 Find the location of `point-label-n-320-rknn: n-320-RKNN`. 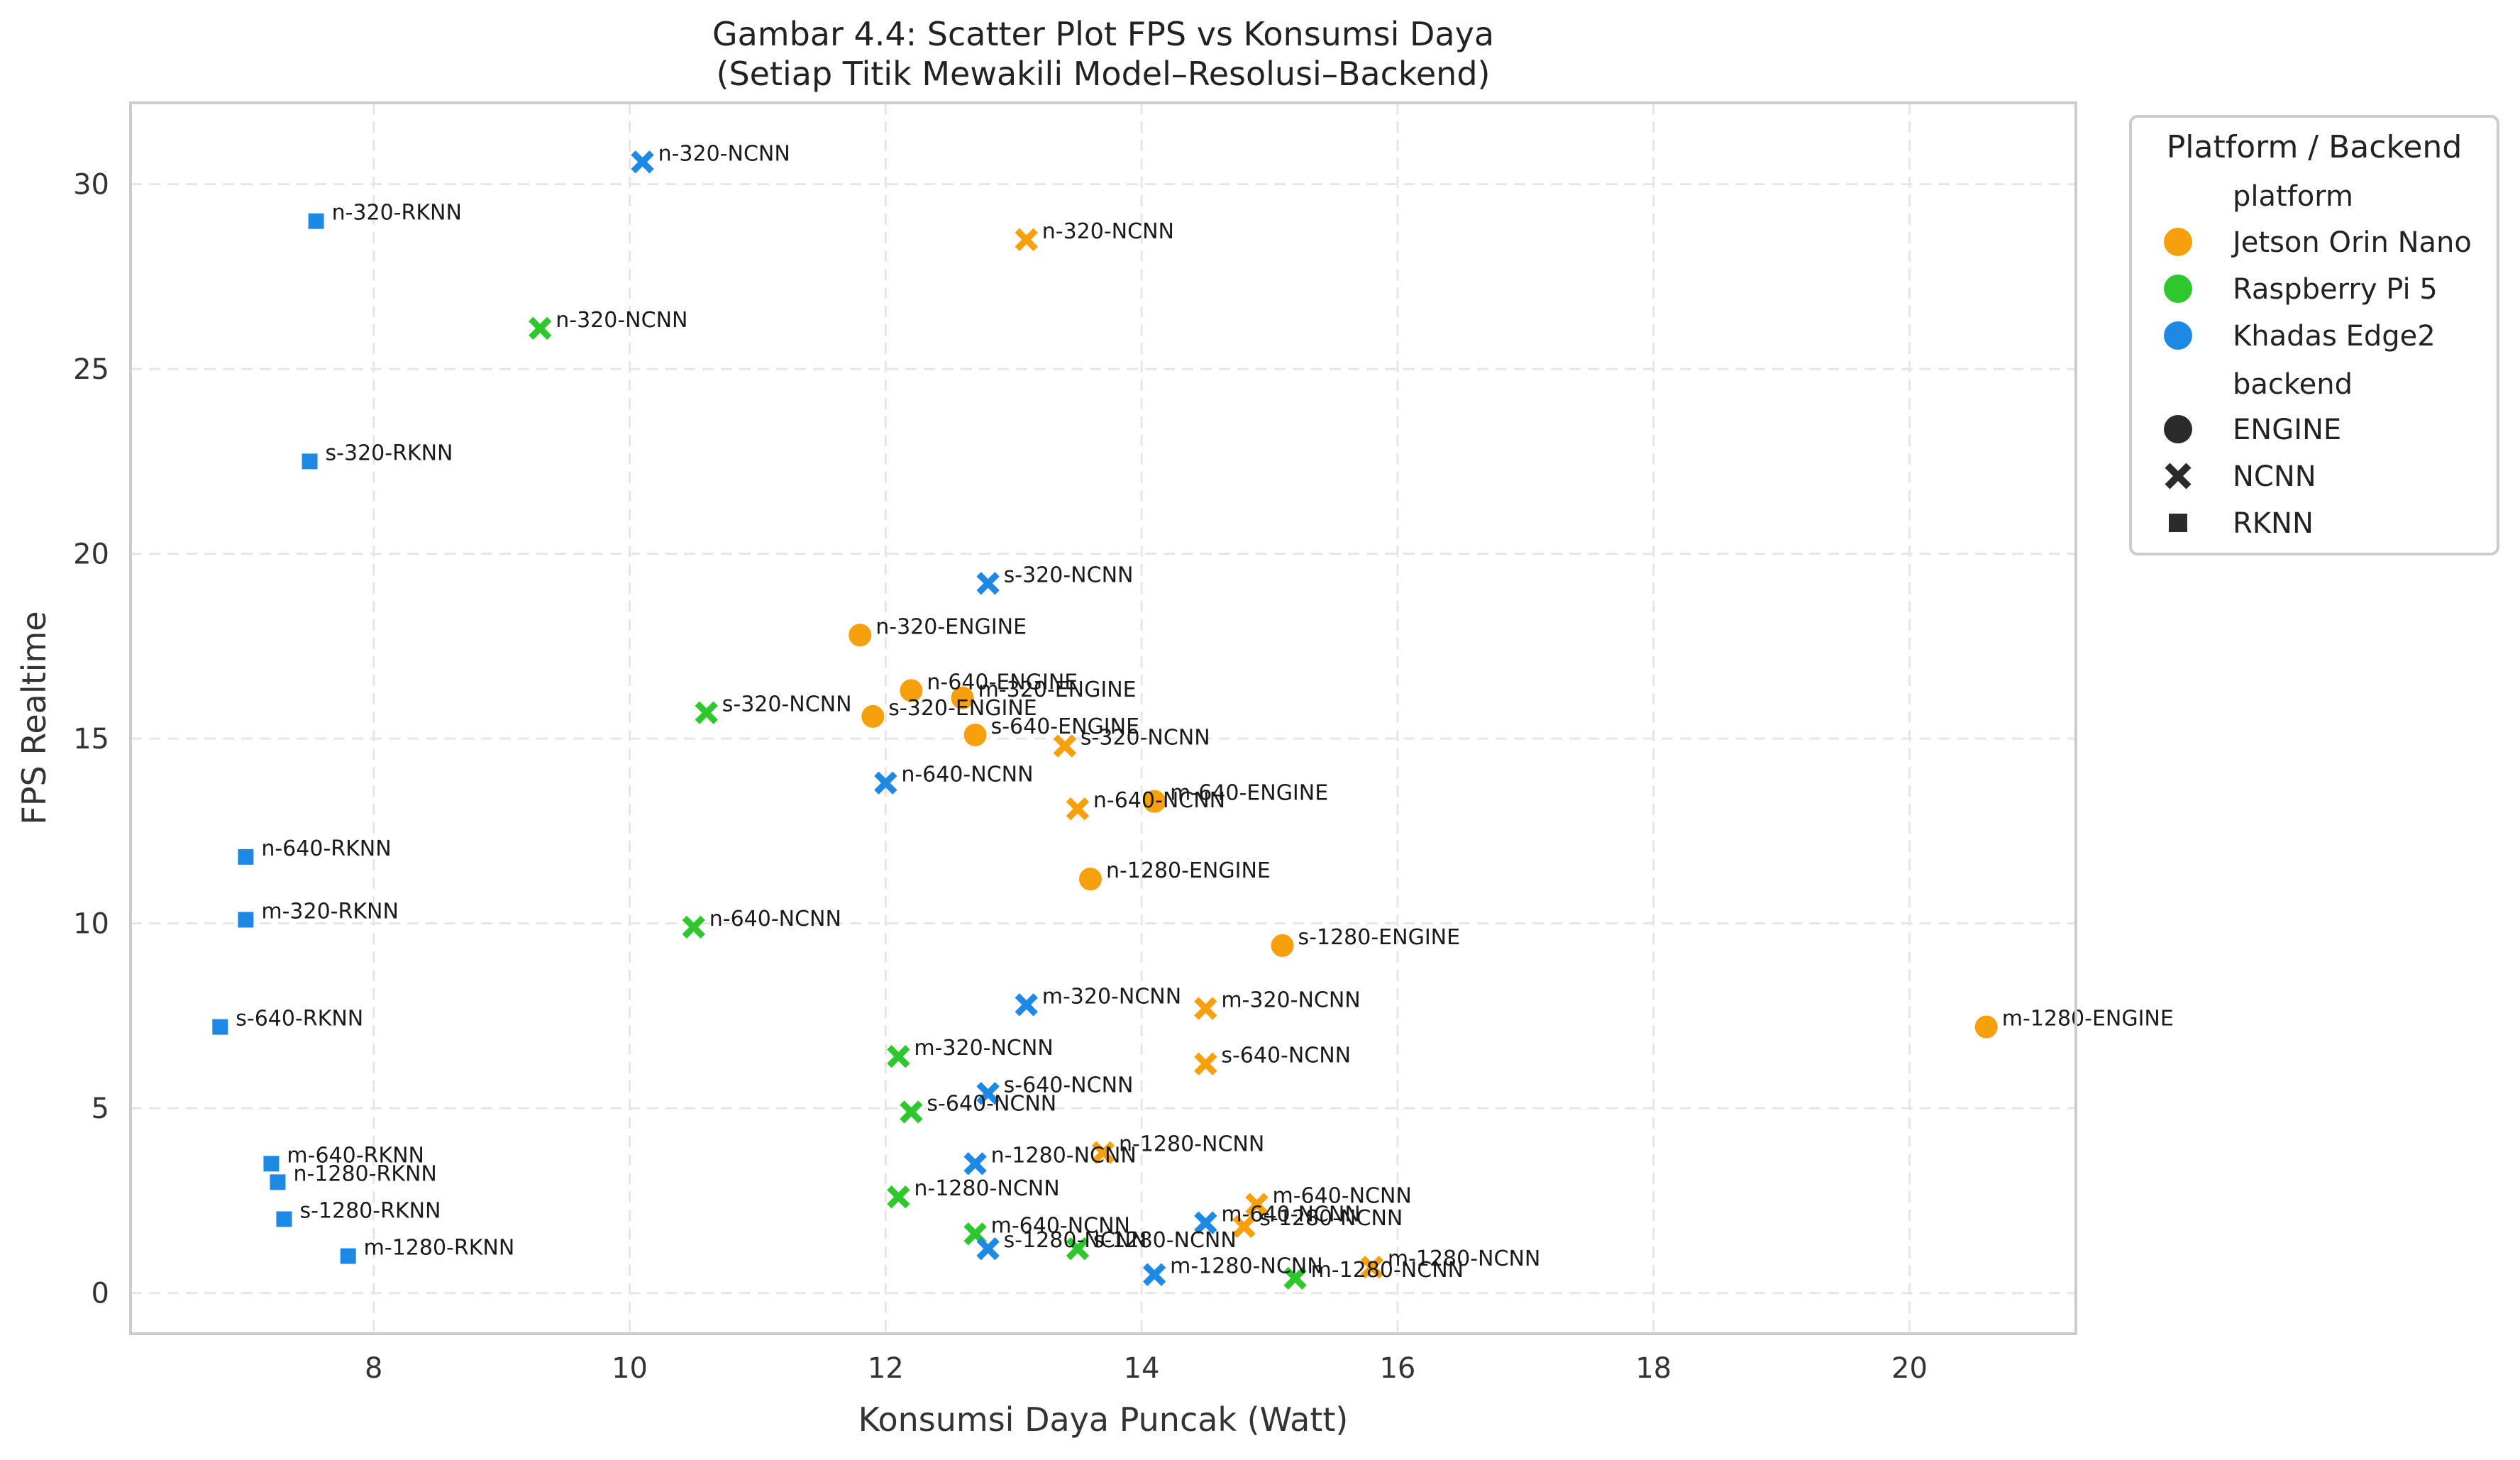

point-label-n-320-rknn: n-320-RKNN is located at coordinates (397, 213).